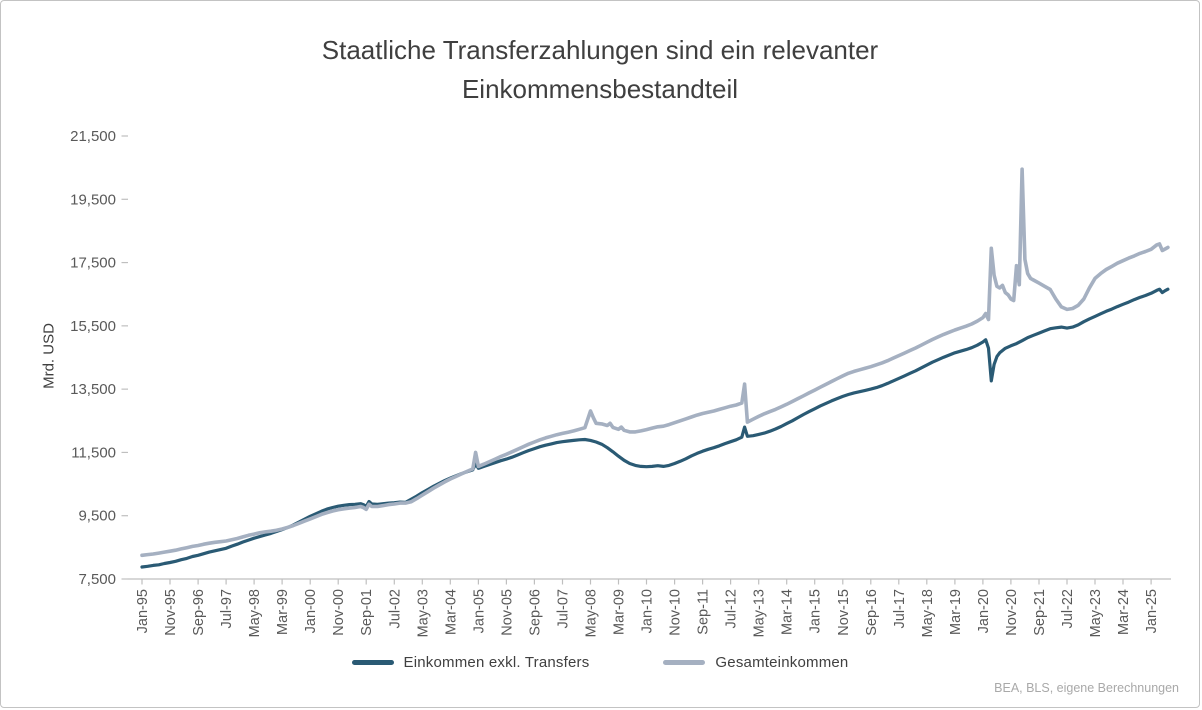 The width and height of the screenshot is (1202, 710). I want to click on x-tick-label: Jul-17, so click(900, 609).